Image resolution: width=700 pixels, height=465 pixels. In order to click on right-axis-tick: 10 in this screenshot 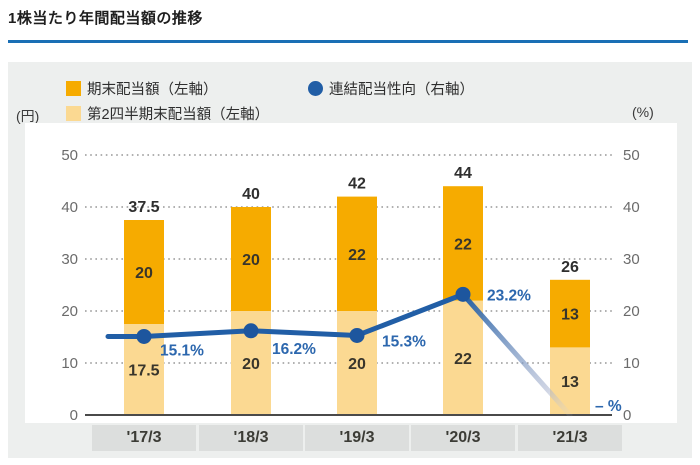, I will do `click(631, 363)`.